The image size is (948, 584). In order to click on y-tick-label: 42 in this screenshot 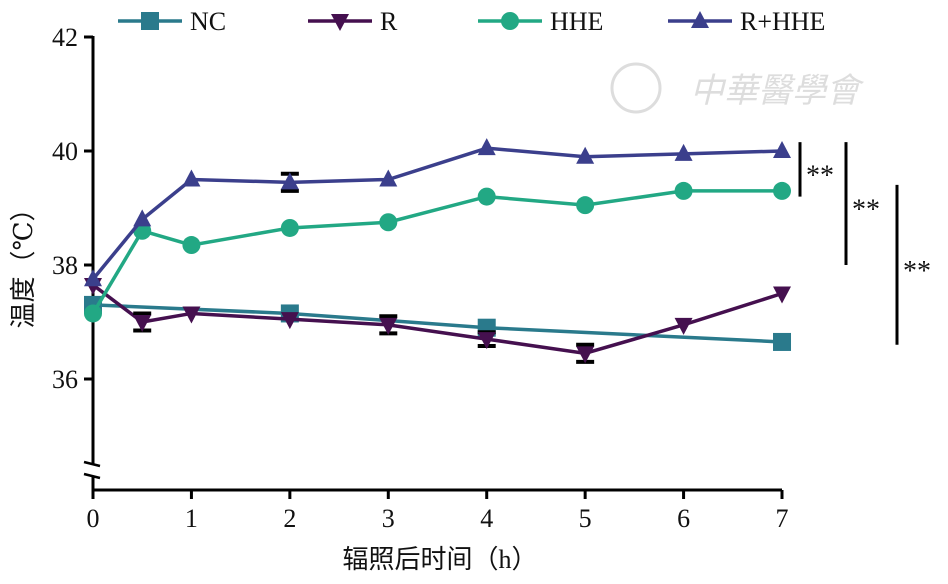, I will do `click(65, 37)`.